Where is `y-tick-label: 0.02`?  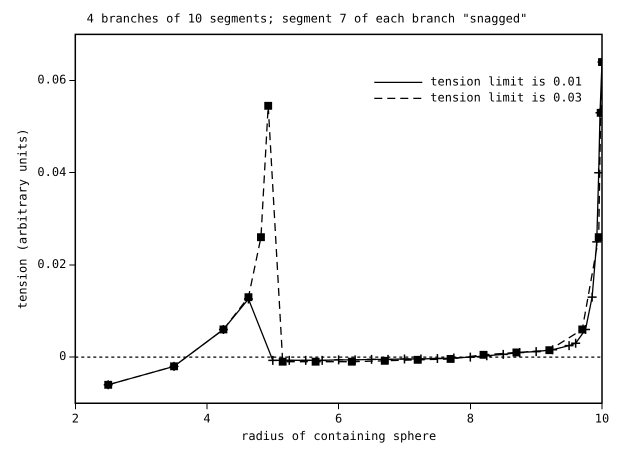
y-tick-label: 0.02 is located at coordinates (51, 264).